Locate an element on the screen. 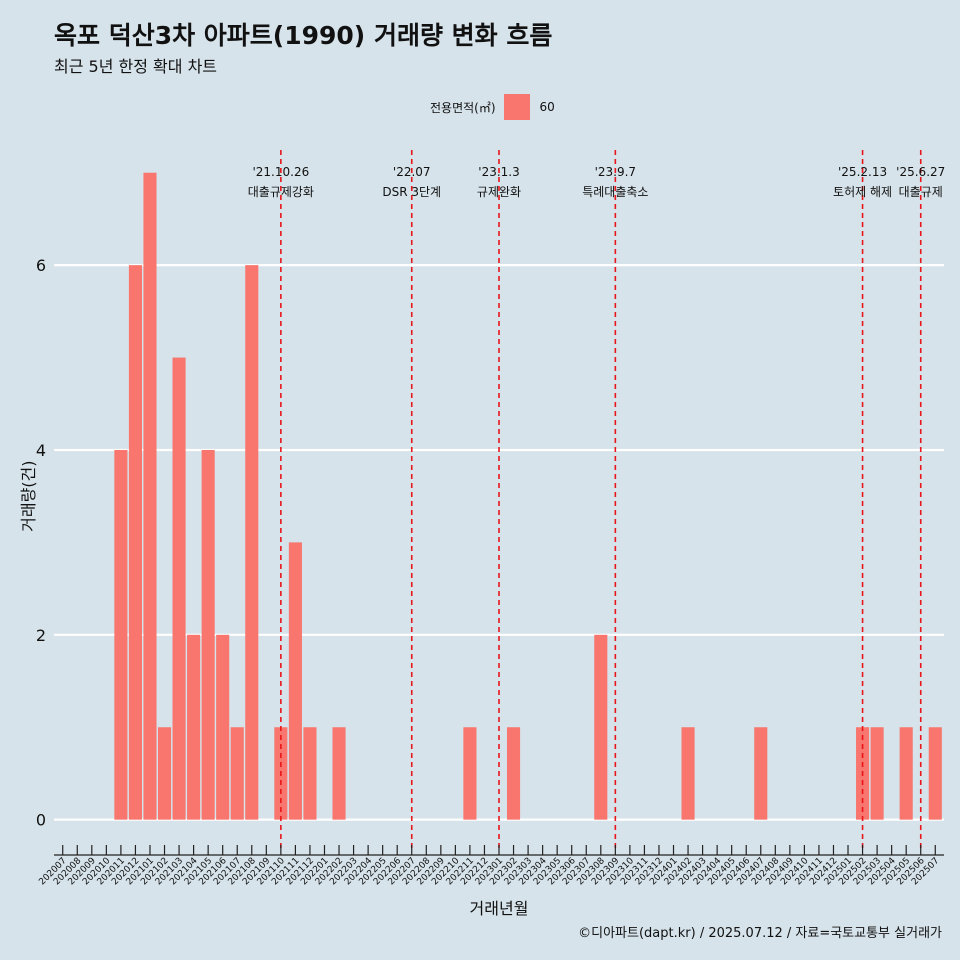 This screenshot has width=960, height=960. y-tick-label: 0 is located at coordinates (41, 820).